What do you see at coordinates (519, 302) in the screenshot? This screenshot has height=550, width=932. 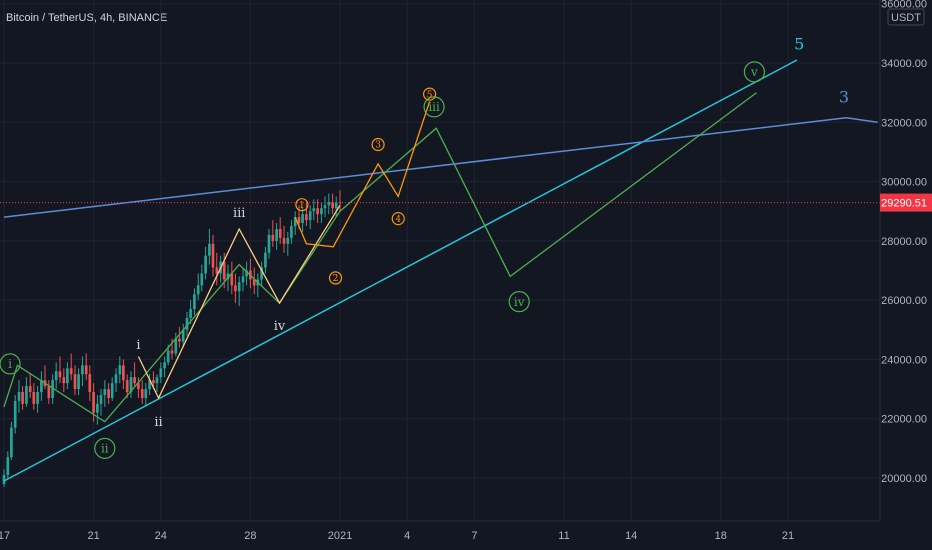 I see `wave-label: iv` at bounding box center [519, 302].